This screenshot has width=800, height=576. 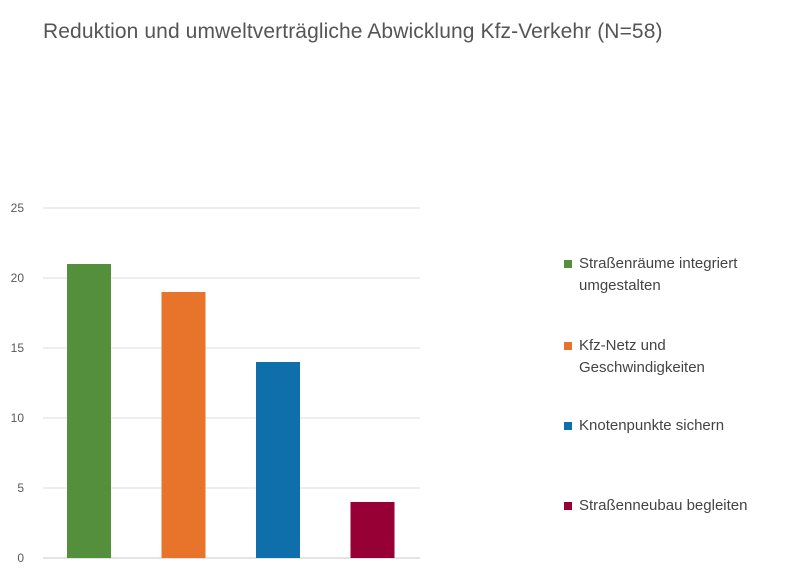 I want to click on legend-label: Knotenpunkte sichern, so click(x=652, y=425).